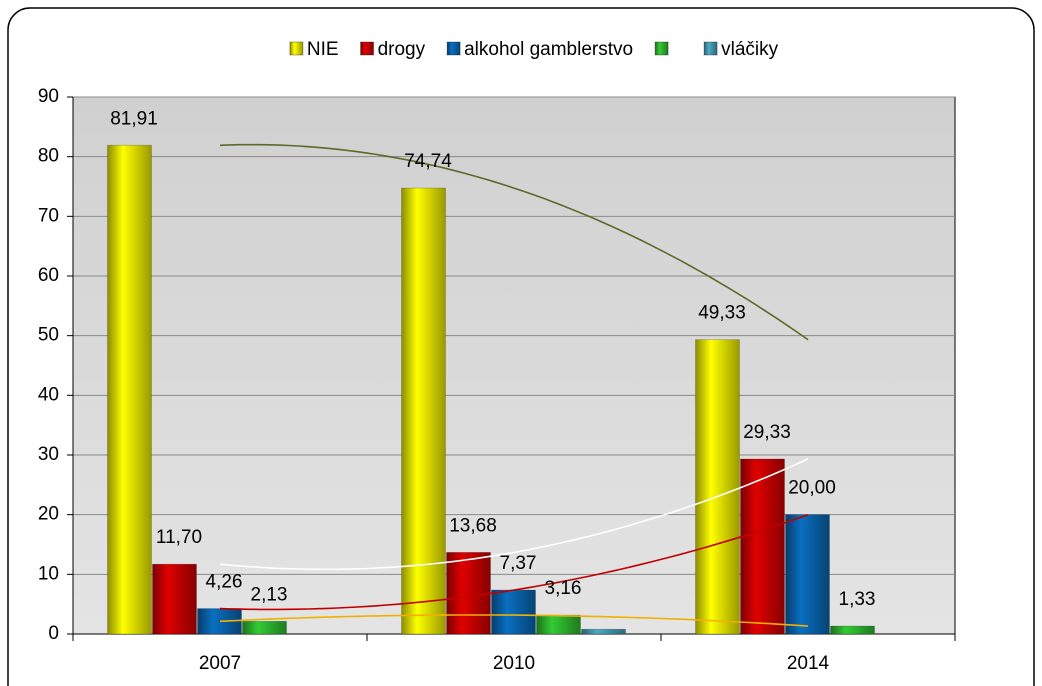 The image size is (1042, 686). I want to click on data-label: 3,16, so click(563, 588).